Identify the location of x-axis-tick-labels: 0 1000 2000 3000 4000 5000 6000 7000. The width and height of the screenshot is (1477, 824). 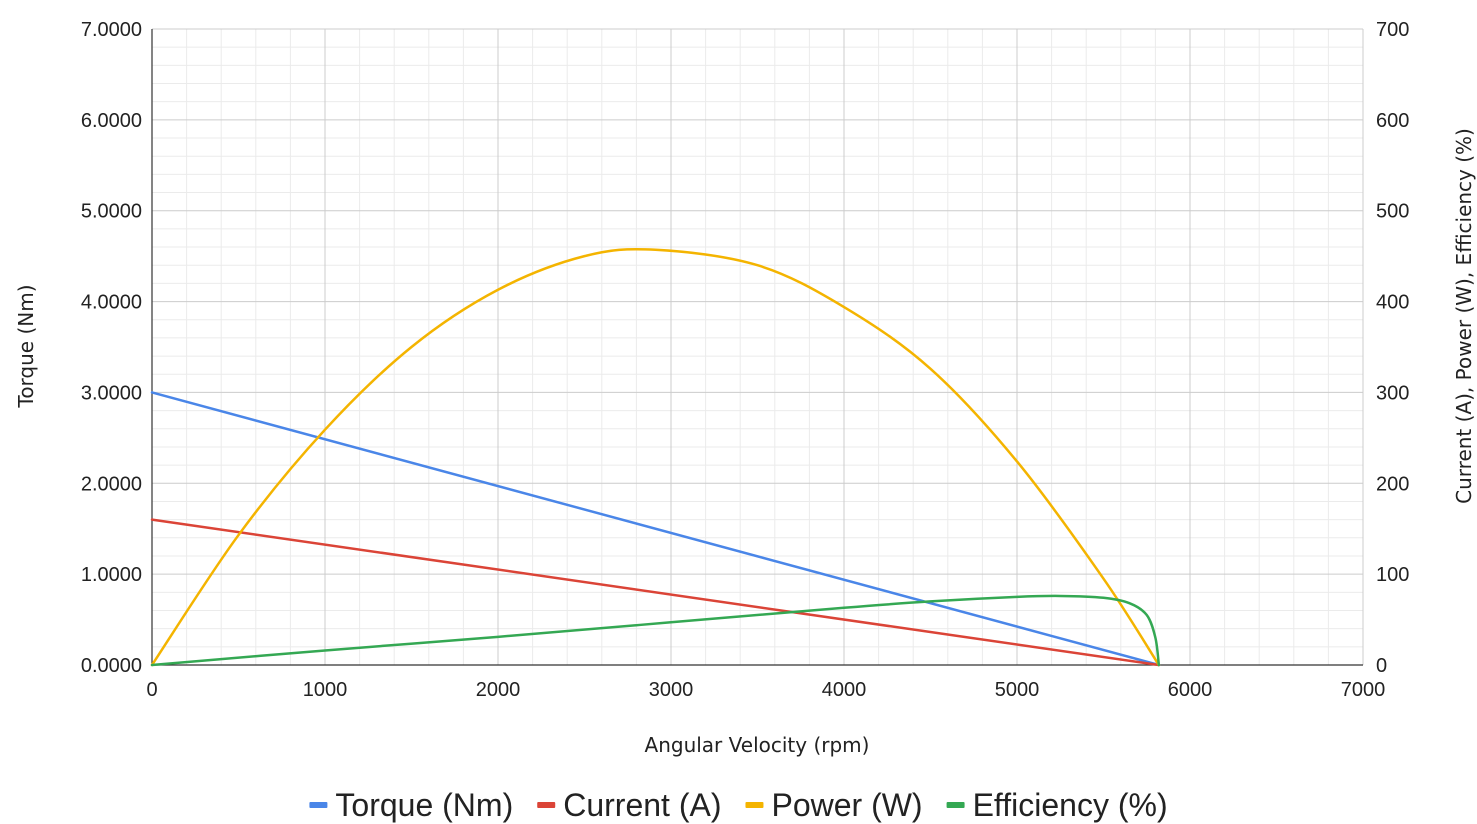
(765, 690).